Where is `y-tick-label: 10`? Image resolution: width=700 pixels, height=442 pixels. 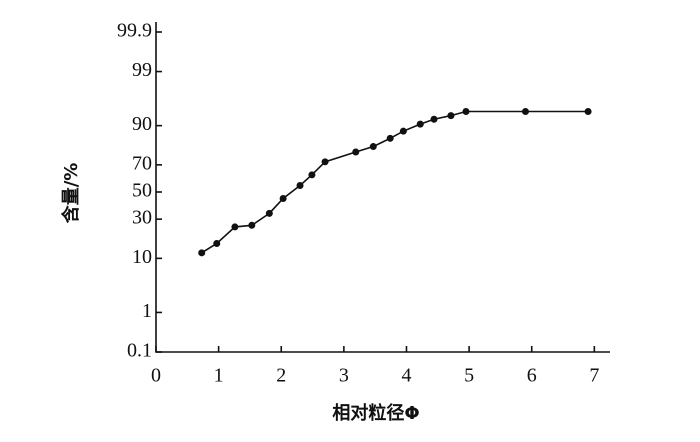
y-tick-label: 10 is located at coordinates (142, 257).